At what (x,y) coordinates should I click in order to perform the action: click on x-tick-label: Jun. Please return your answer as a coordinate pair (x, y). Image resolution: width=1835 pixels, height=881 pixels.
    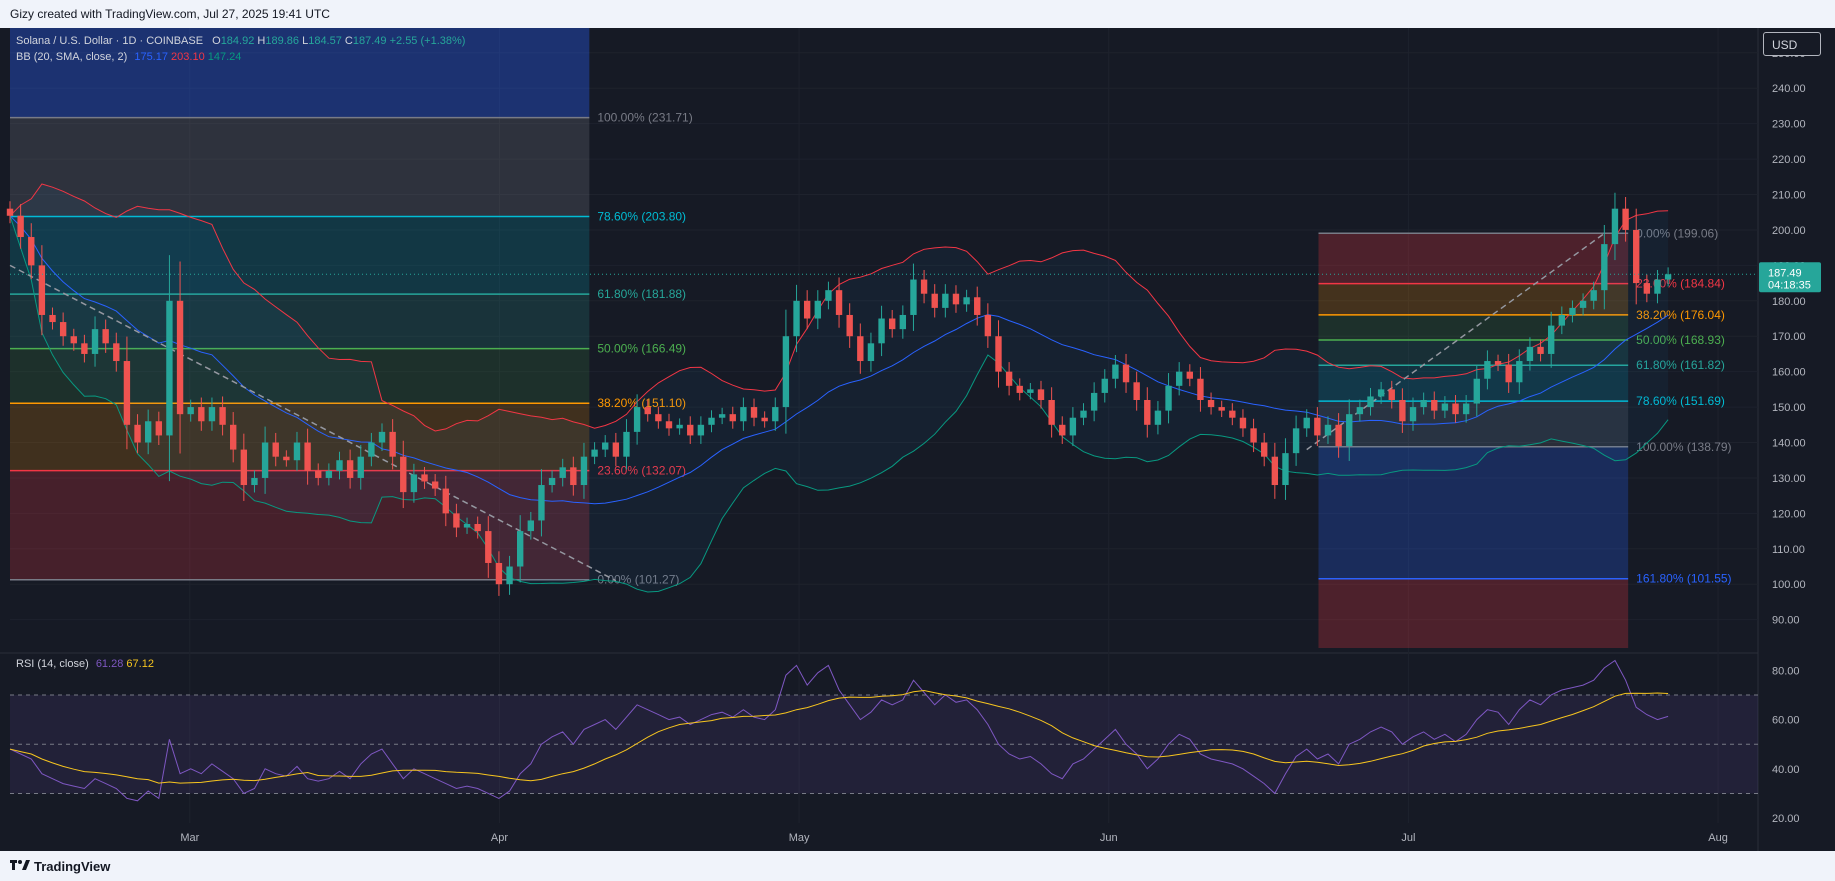
    Looking at the image, I should click on (1109, 838).